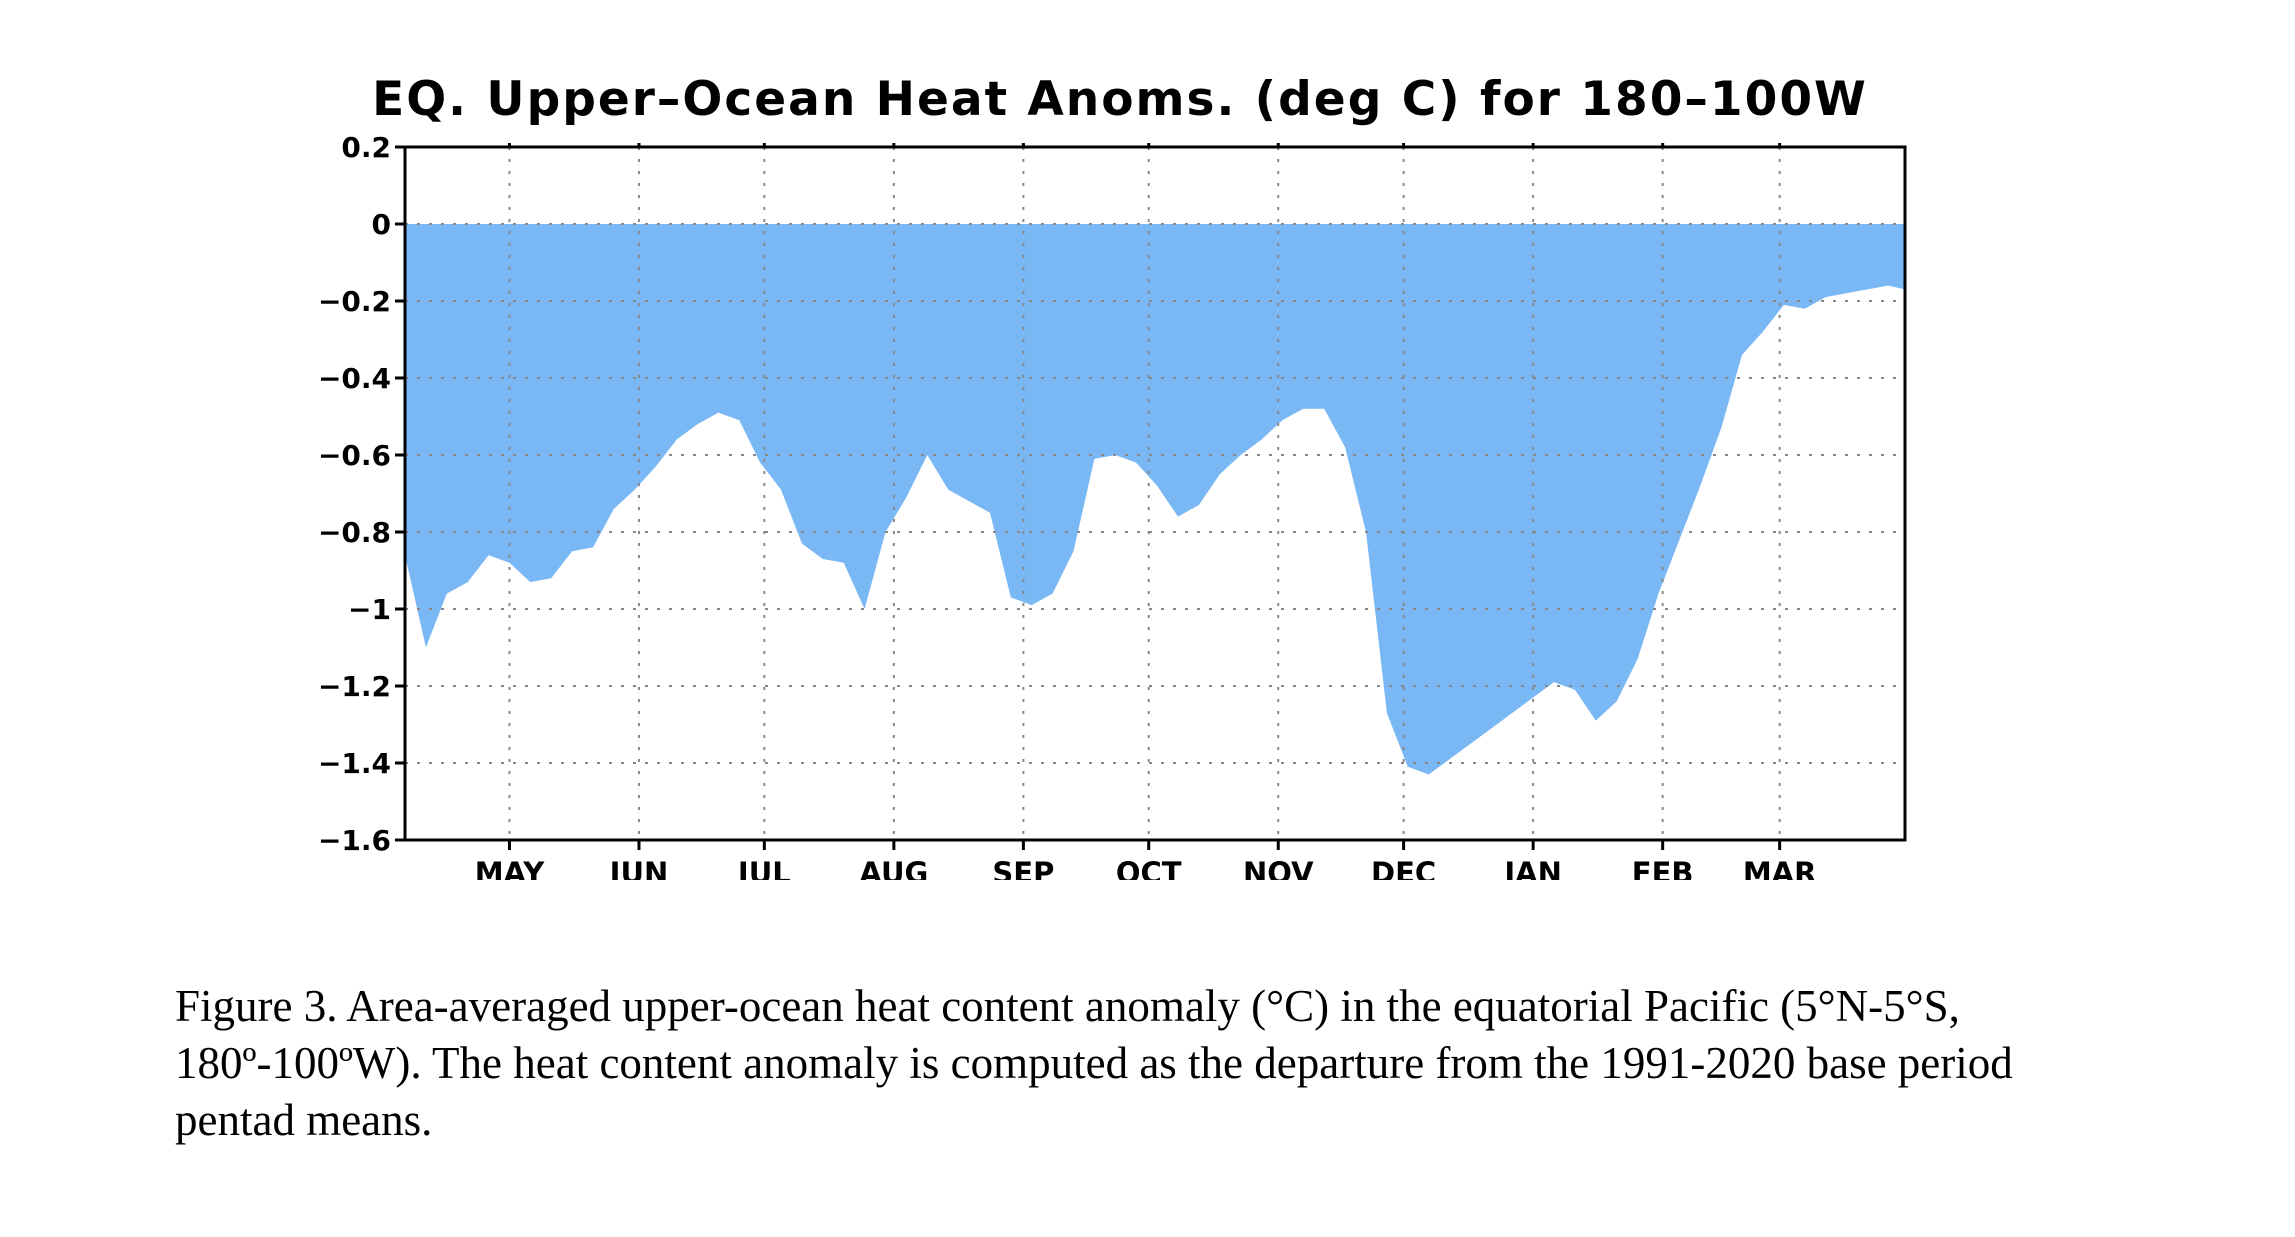 The image size is (2295, 1237). I want to click on y-tick-label: 0.2, so click(366, 147).